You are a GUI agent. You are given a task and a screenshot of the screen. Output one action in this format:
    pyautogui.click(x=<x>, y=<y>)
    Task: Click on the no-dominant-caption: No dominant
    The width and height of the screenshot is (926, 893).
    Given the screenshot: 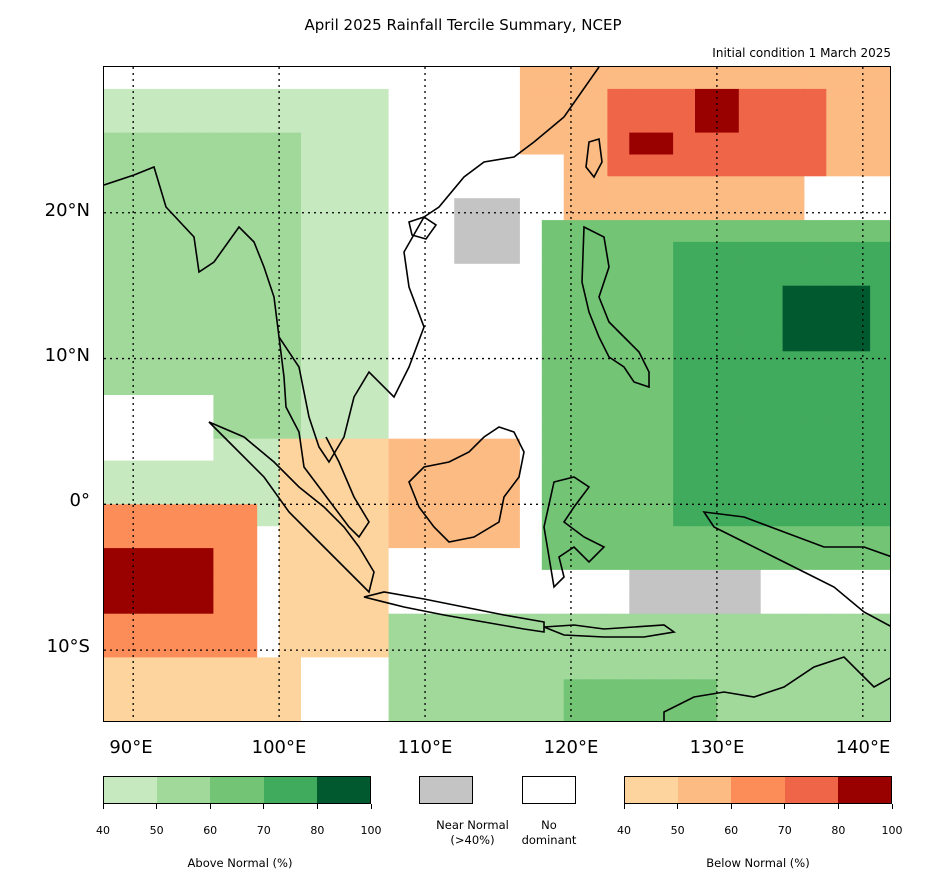 What is the action you would take?
    pyautogui.click(x=549, y=833)
    